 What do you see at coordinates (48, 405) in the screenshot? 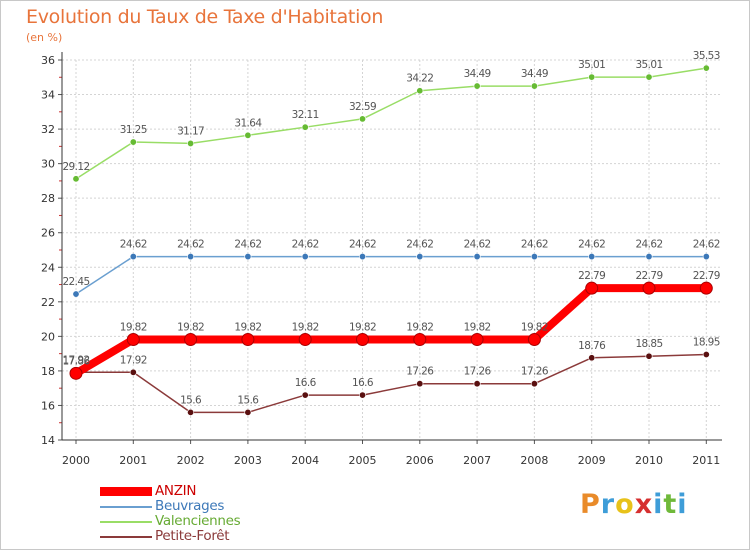
I see `y-tick-label: 16` at bounding box center [48, 405].